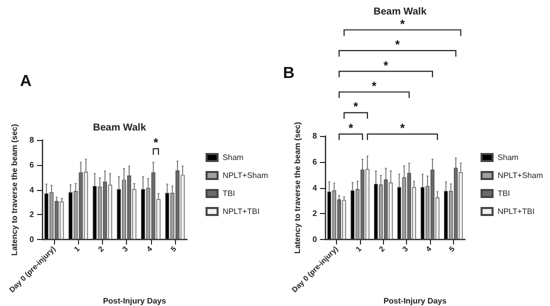  What do you see at coordinates (26, 81) in the screenshot?
I see `text: A` at bounding box center [26, 81].